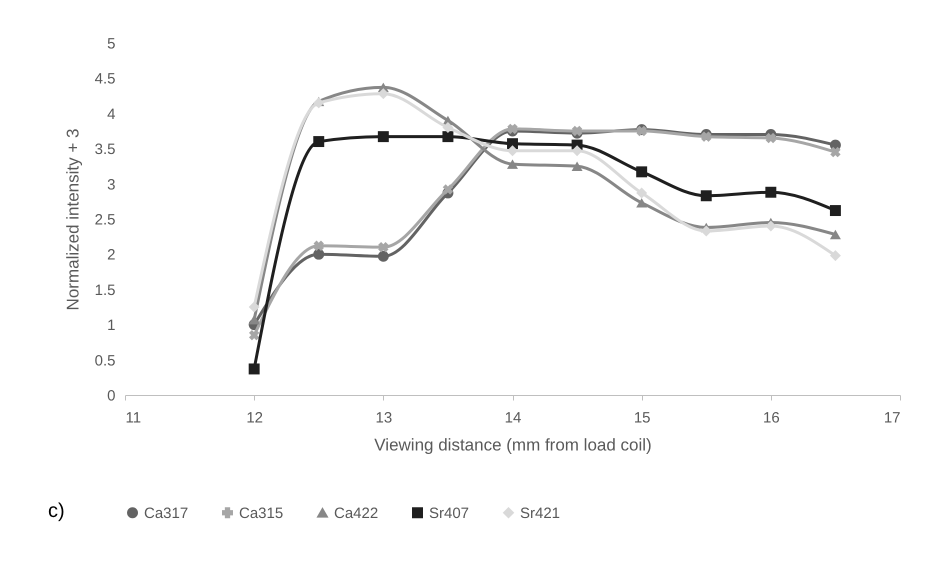  Describe the element at coordinates (892, 418) in the screenshot. I see `x-tick-label: 17` at that location.